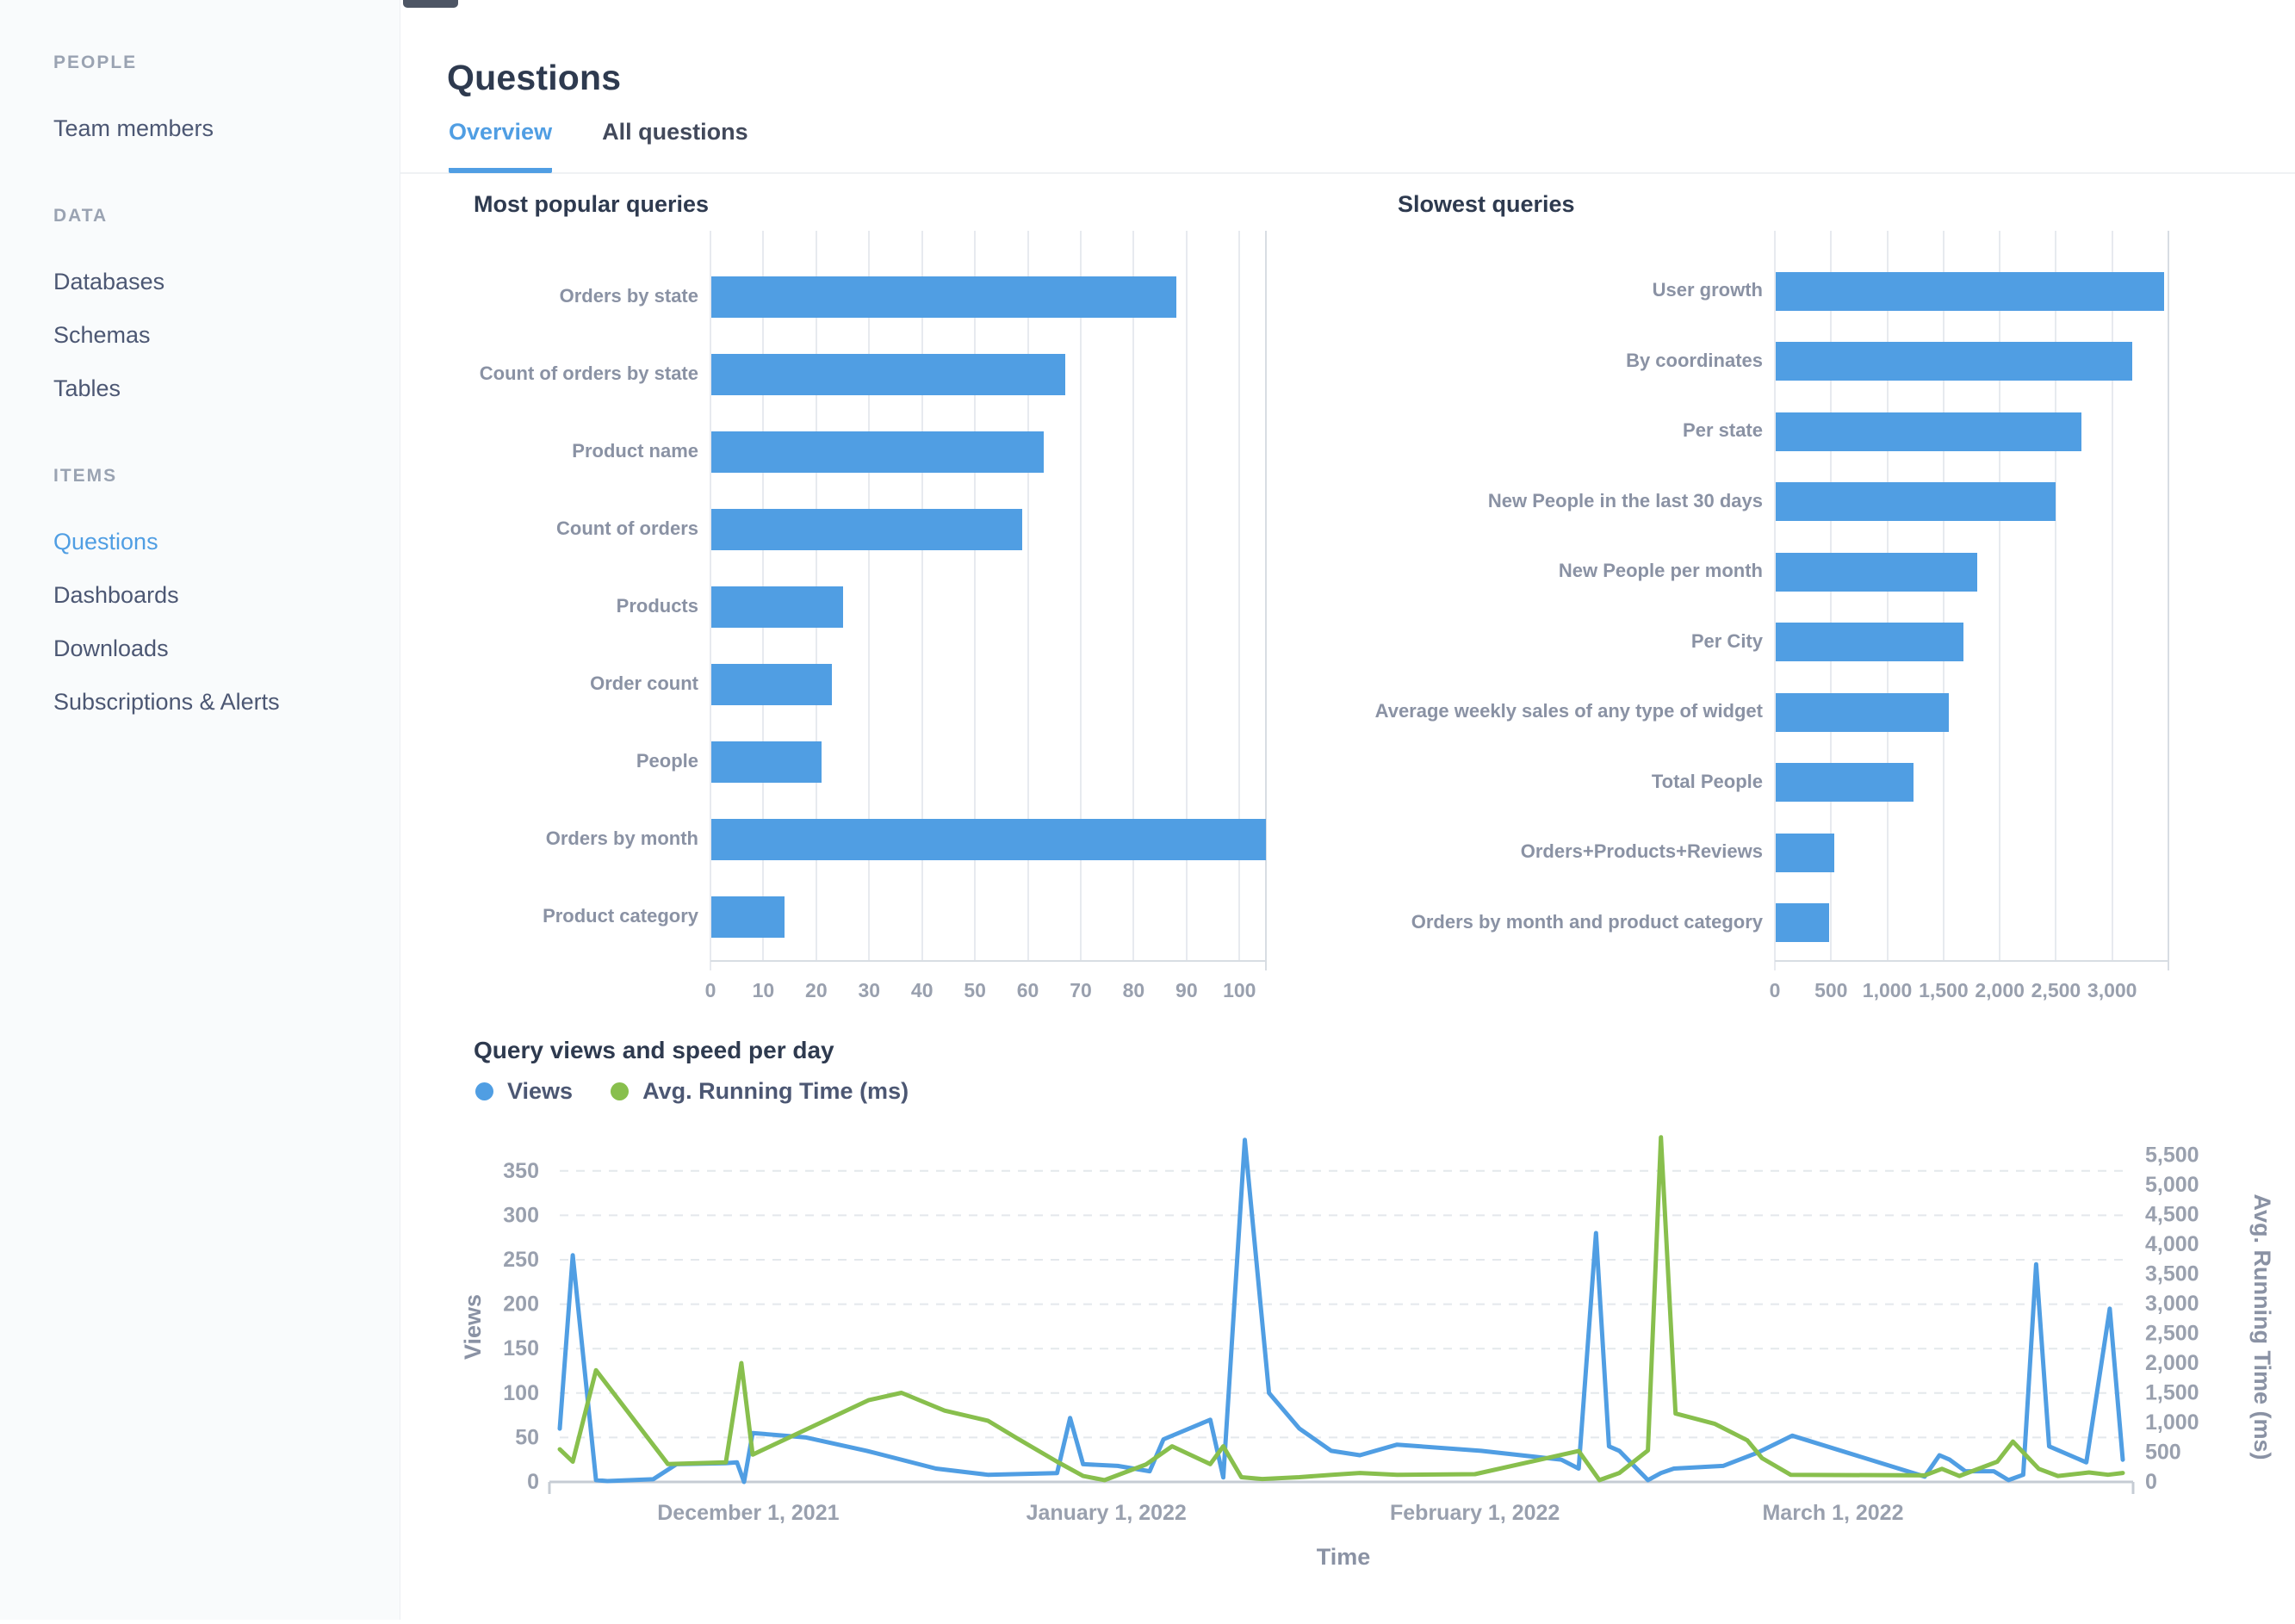 The height and width of the screenshot is (1624, 2295). I want to click on x-tick-label: 50, so click(975, 990).